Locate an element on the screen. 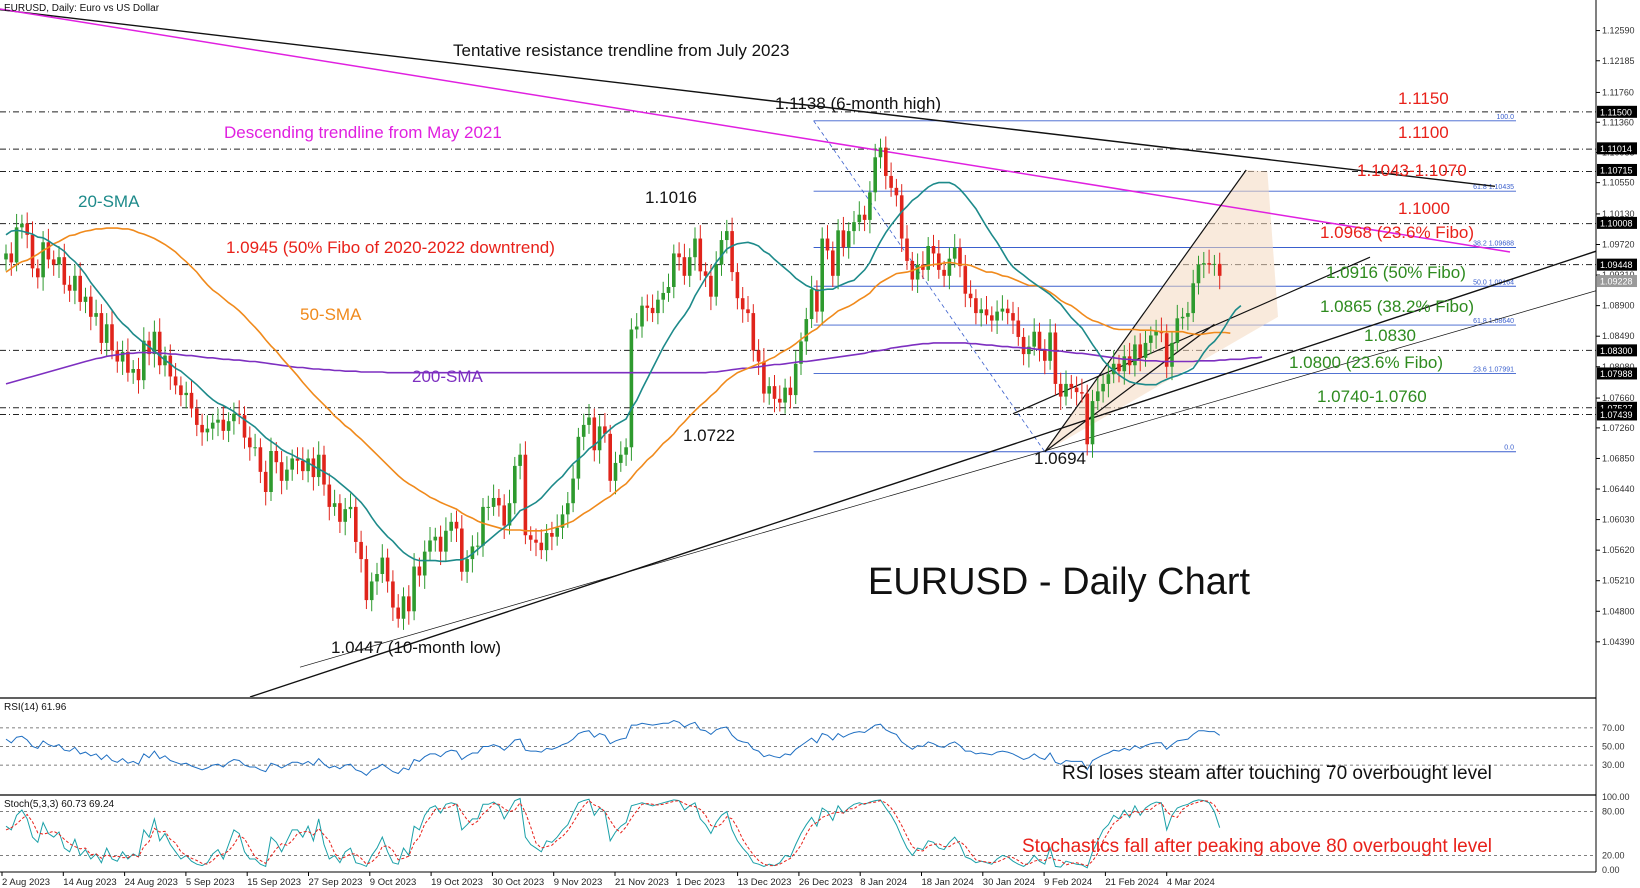  symbol-info: EURUSD, Daily: Euro vs US Dollar is located at coordinates (82, 8).